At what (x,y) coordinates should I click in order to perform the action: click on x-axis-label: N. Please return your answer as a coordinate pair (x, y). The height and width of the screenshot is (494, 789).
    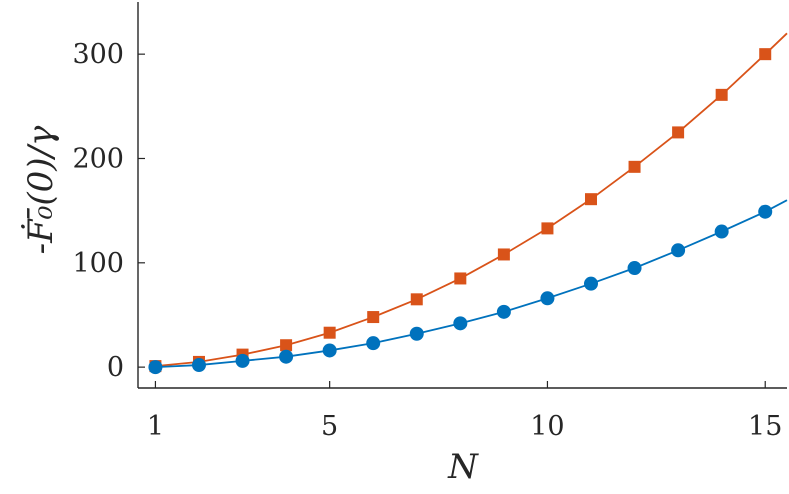
    Looking at the image, I should click on (463, 467).